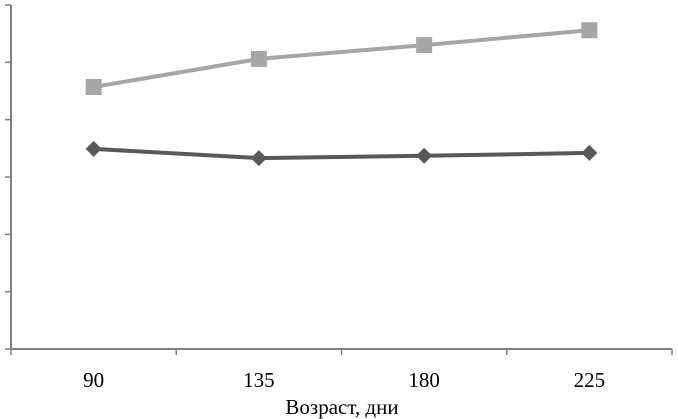 The height and width of the screenshot is (419, 678). What do you see at coordinates (590, 380) in the screenshot?
I see `x-tick-label: 225` at bounding box center [590, 380].